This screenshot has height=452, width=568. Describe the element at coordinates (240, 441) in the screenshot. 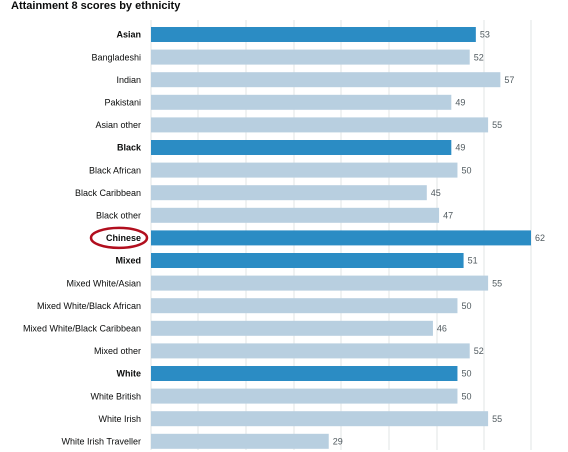

I see `bar-white-irish-traveller` at that location.